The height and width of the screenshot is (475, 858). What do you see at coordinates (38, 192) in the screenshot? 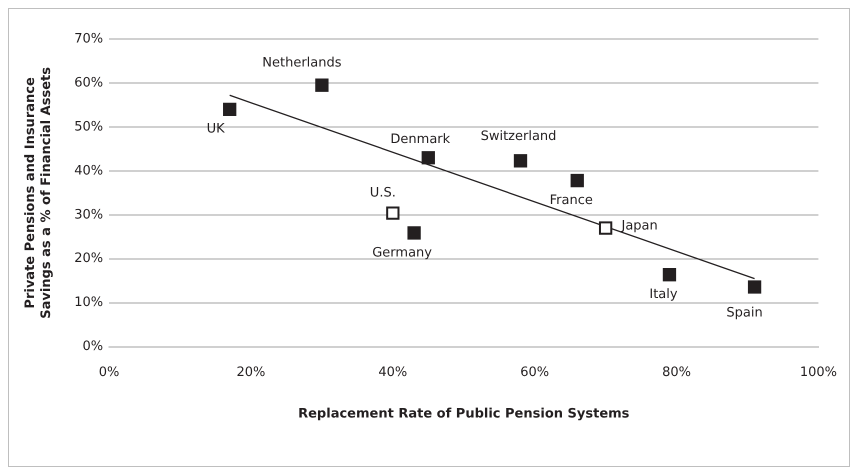
I see `y-axis-title: Private Pensions and Insurance Savings as a % of Financial Assets` at bounding box center [38, 192].